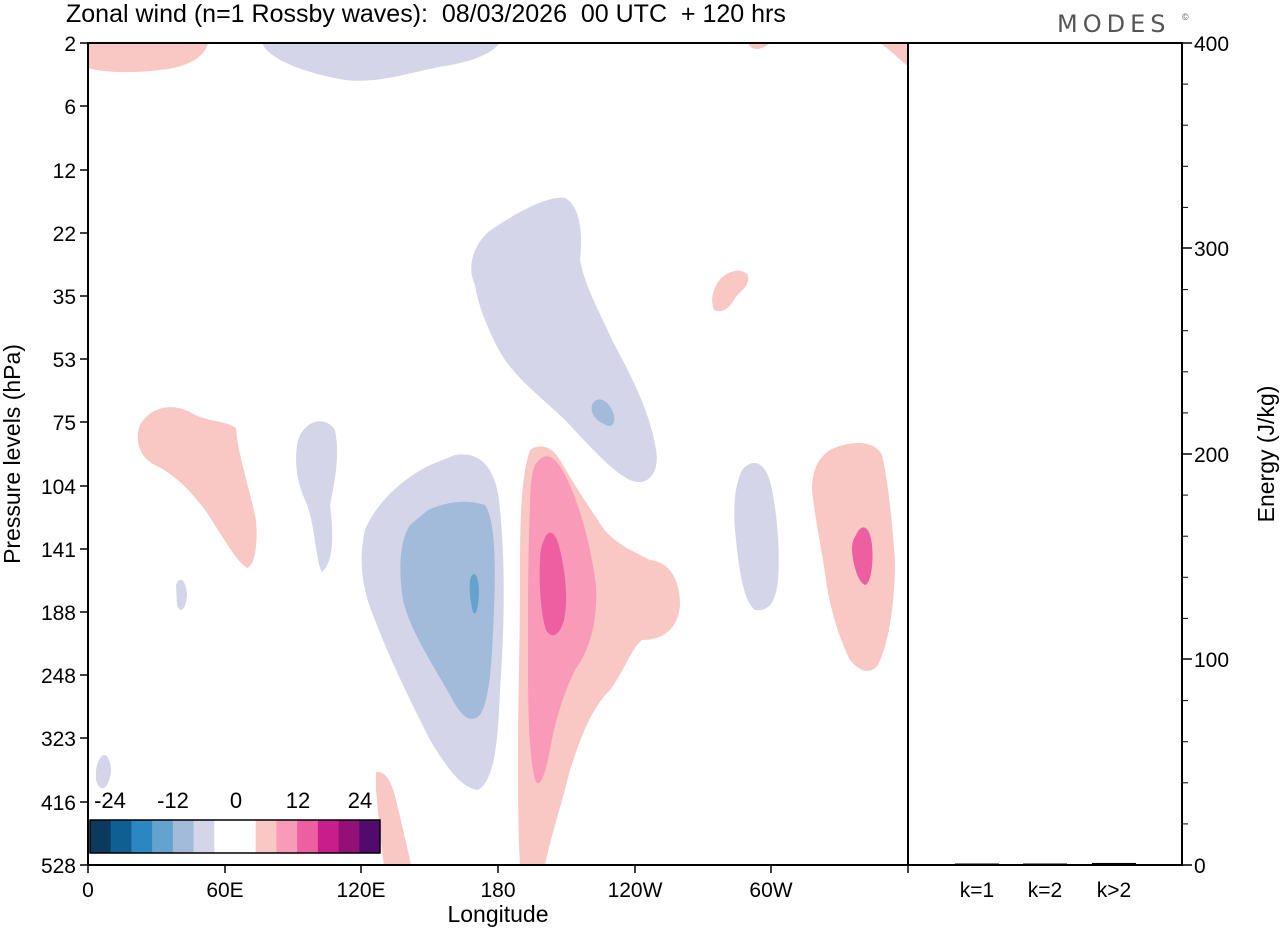  Describe the element at coordinates (1185, 17) in the screenshot. I see `copyright-mark: ©` at that location.